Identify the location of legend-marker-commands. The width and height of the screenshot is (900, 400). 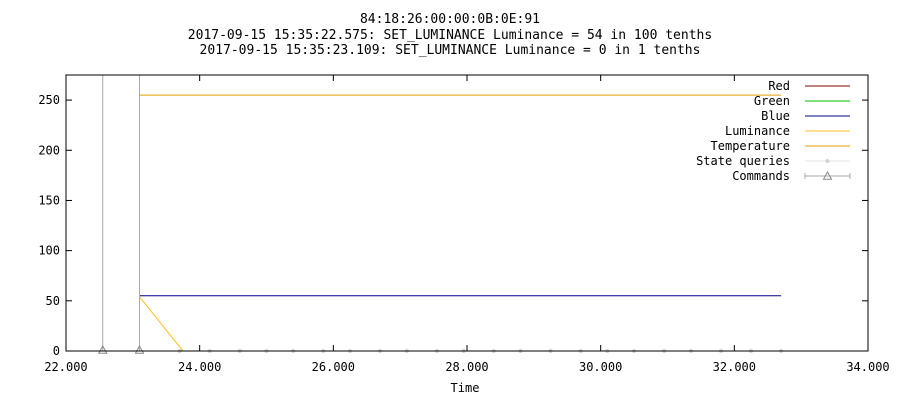
(827, 175).